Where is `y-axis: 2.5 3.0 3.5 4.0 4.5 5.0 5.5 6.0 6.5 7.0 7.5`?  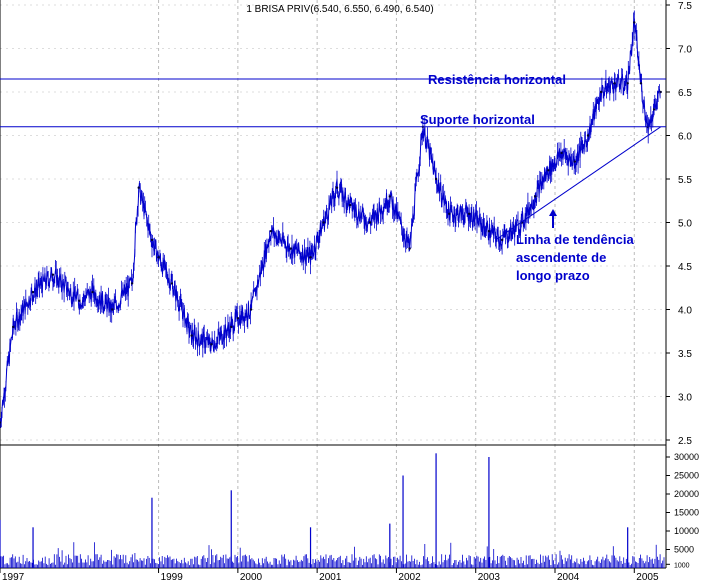 y-axis: 2.5 3.0 3.5 4.0 4.5 5.0 5.5 6.0 6.5 7.0 7.5 is located at coordinates (679, 224).